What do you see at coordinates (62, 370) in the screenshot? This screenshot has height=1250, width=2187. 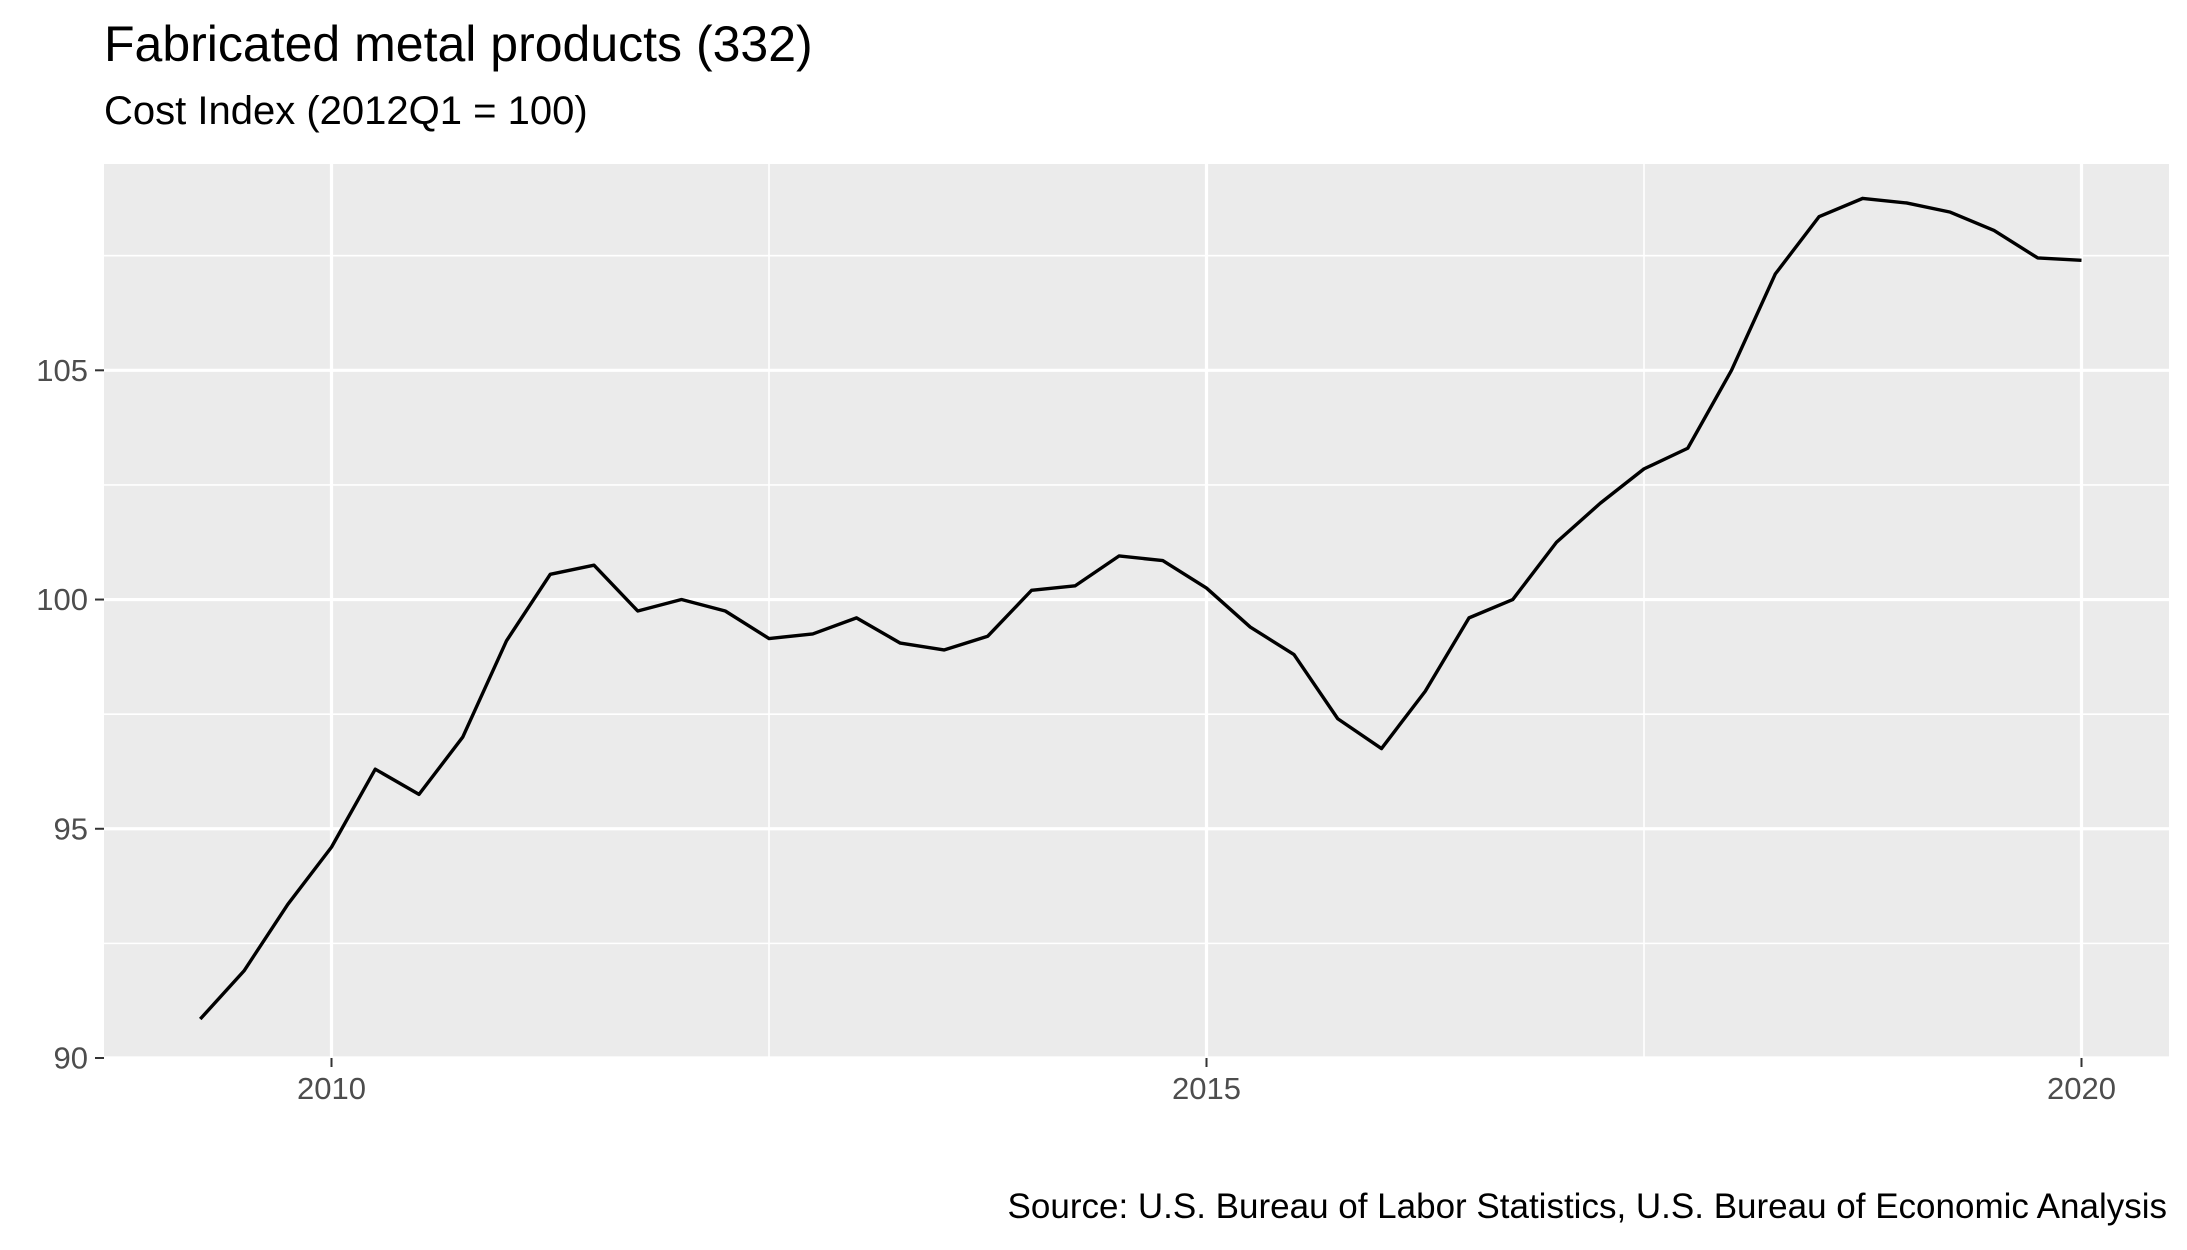 I see `y-tick-label-3: 105` at bounding box center [62, 370].